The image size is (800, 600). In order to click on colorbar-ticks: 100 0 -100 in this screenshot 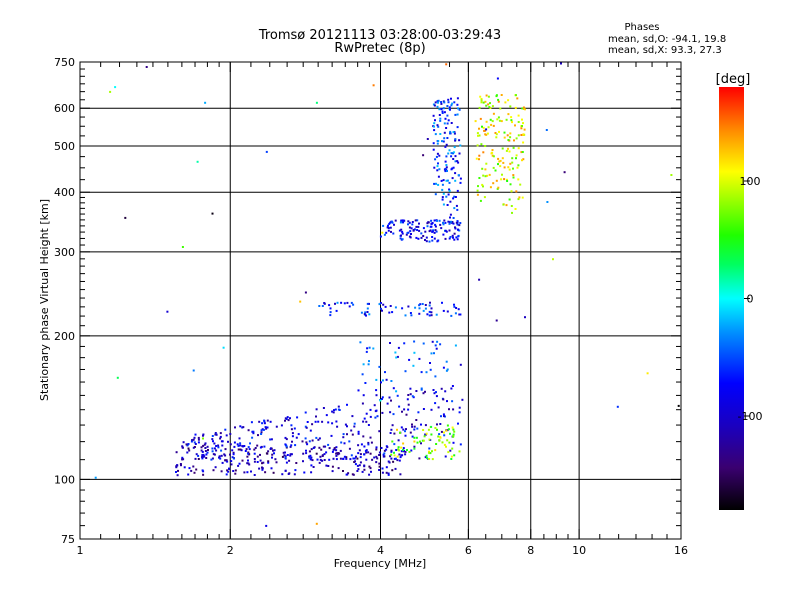, I will do `click(750, 299)`.